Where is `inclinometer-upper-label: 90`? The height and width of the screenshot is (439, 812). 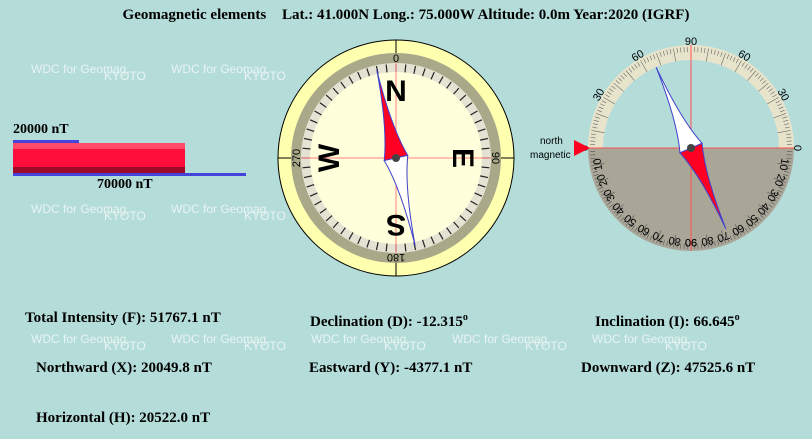 inclinometer-upper-label: 90 is located at coordinates (691, 42).